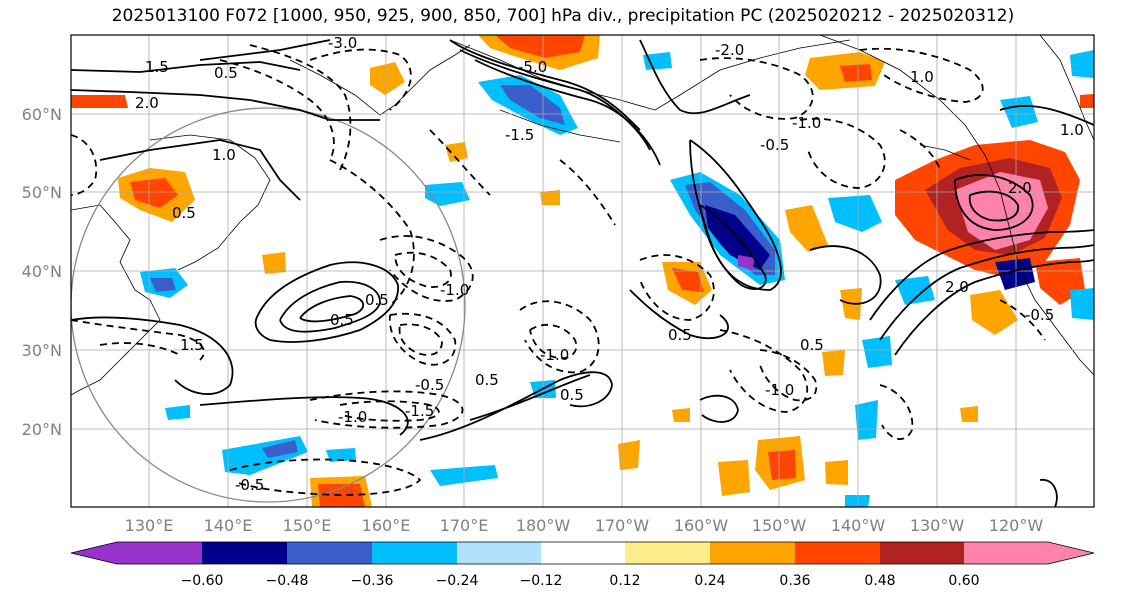  What do you see at coordinates (42, 350) in the screenshot?
I see `lat-label: 30°N` at bounding box center [42, 350].